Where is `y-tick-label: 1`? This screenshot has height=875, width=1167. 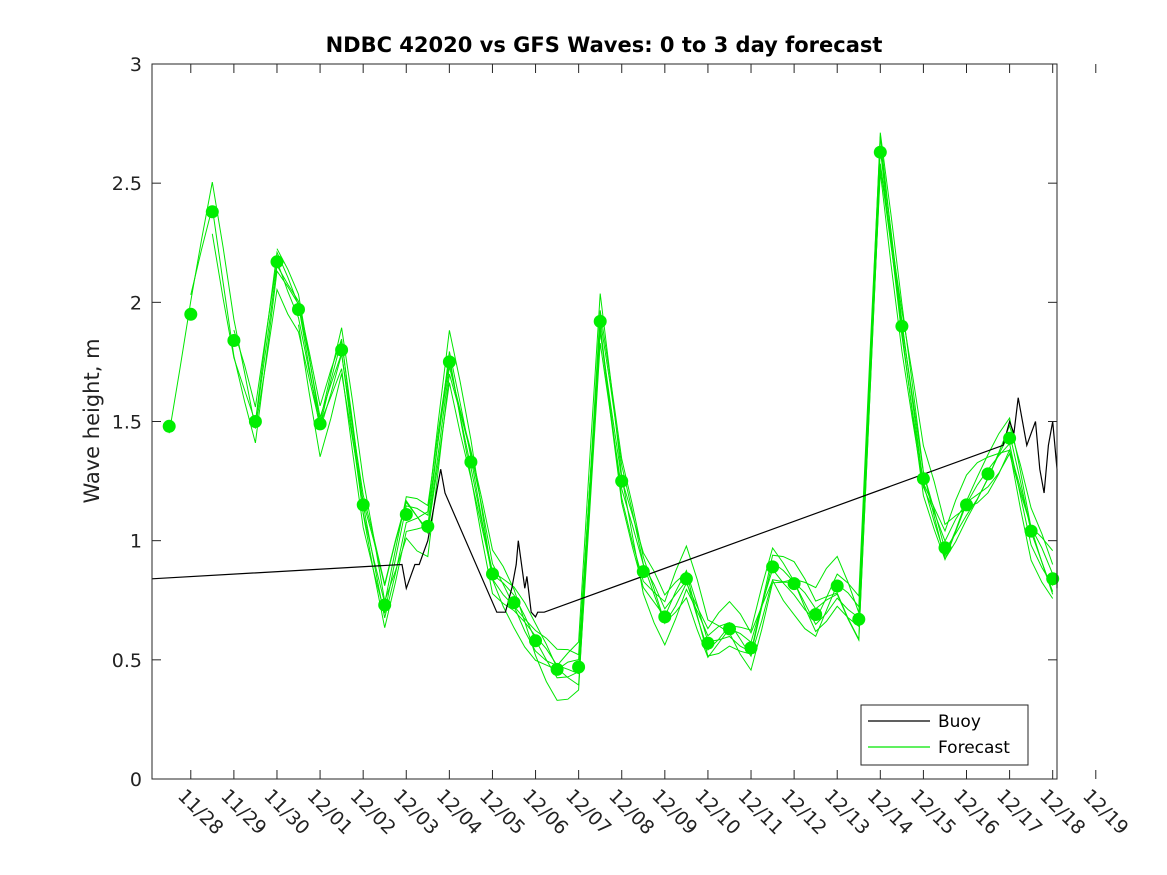 y-tick-label: 1 is located at coordinates (136, 542).